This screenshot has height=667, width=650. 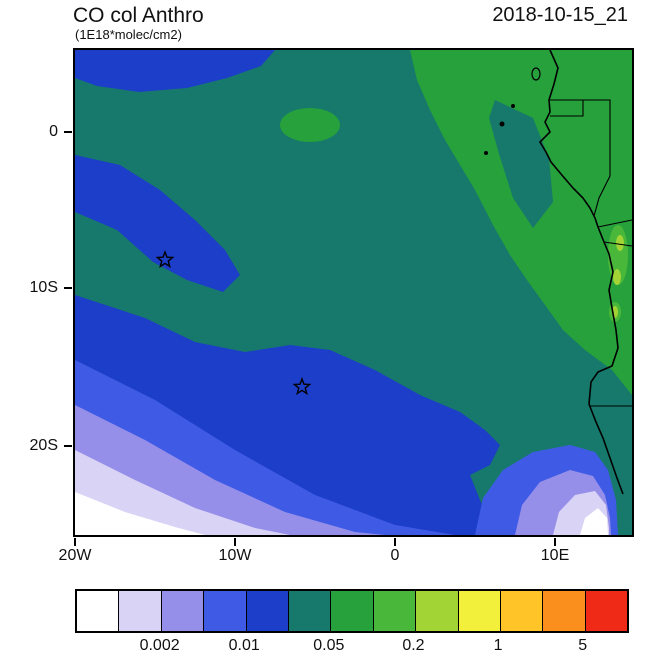 I want to click on x-tick-label-20w: 20W, so click(x=75, y=555).